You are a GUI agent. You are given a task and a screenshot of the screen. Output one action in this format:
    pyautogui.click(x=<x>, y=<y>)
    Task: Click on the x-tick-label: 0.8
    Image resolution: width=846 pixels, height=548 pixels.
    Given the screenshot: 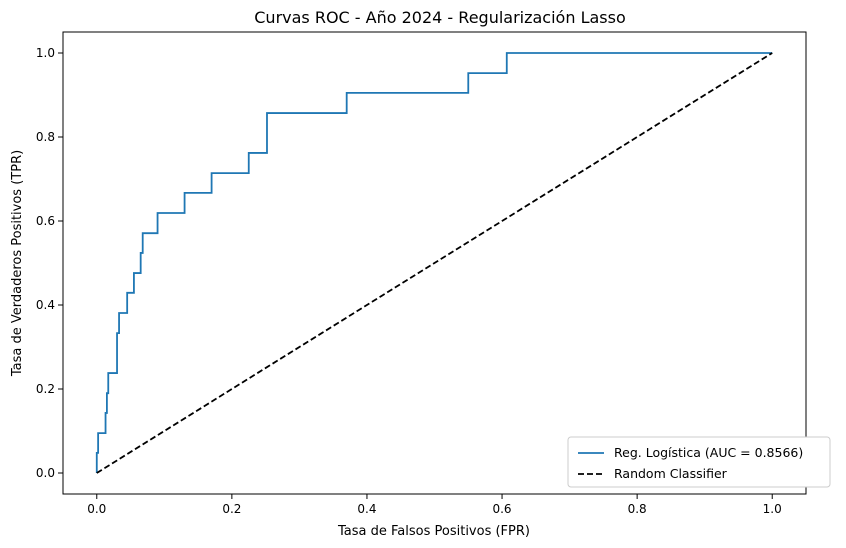 What is the action you would take?
    pyautogui.click(x=637, y=509)
    